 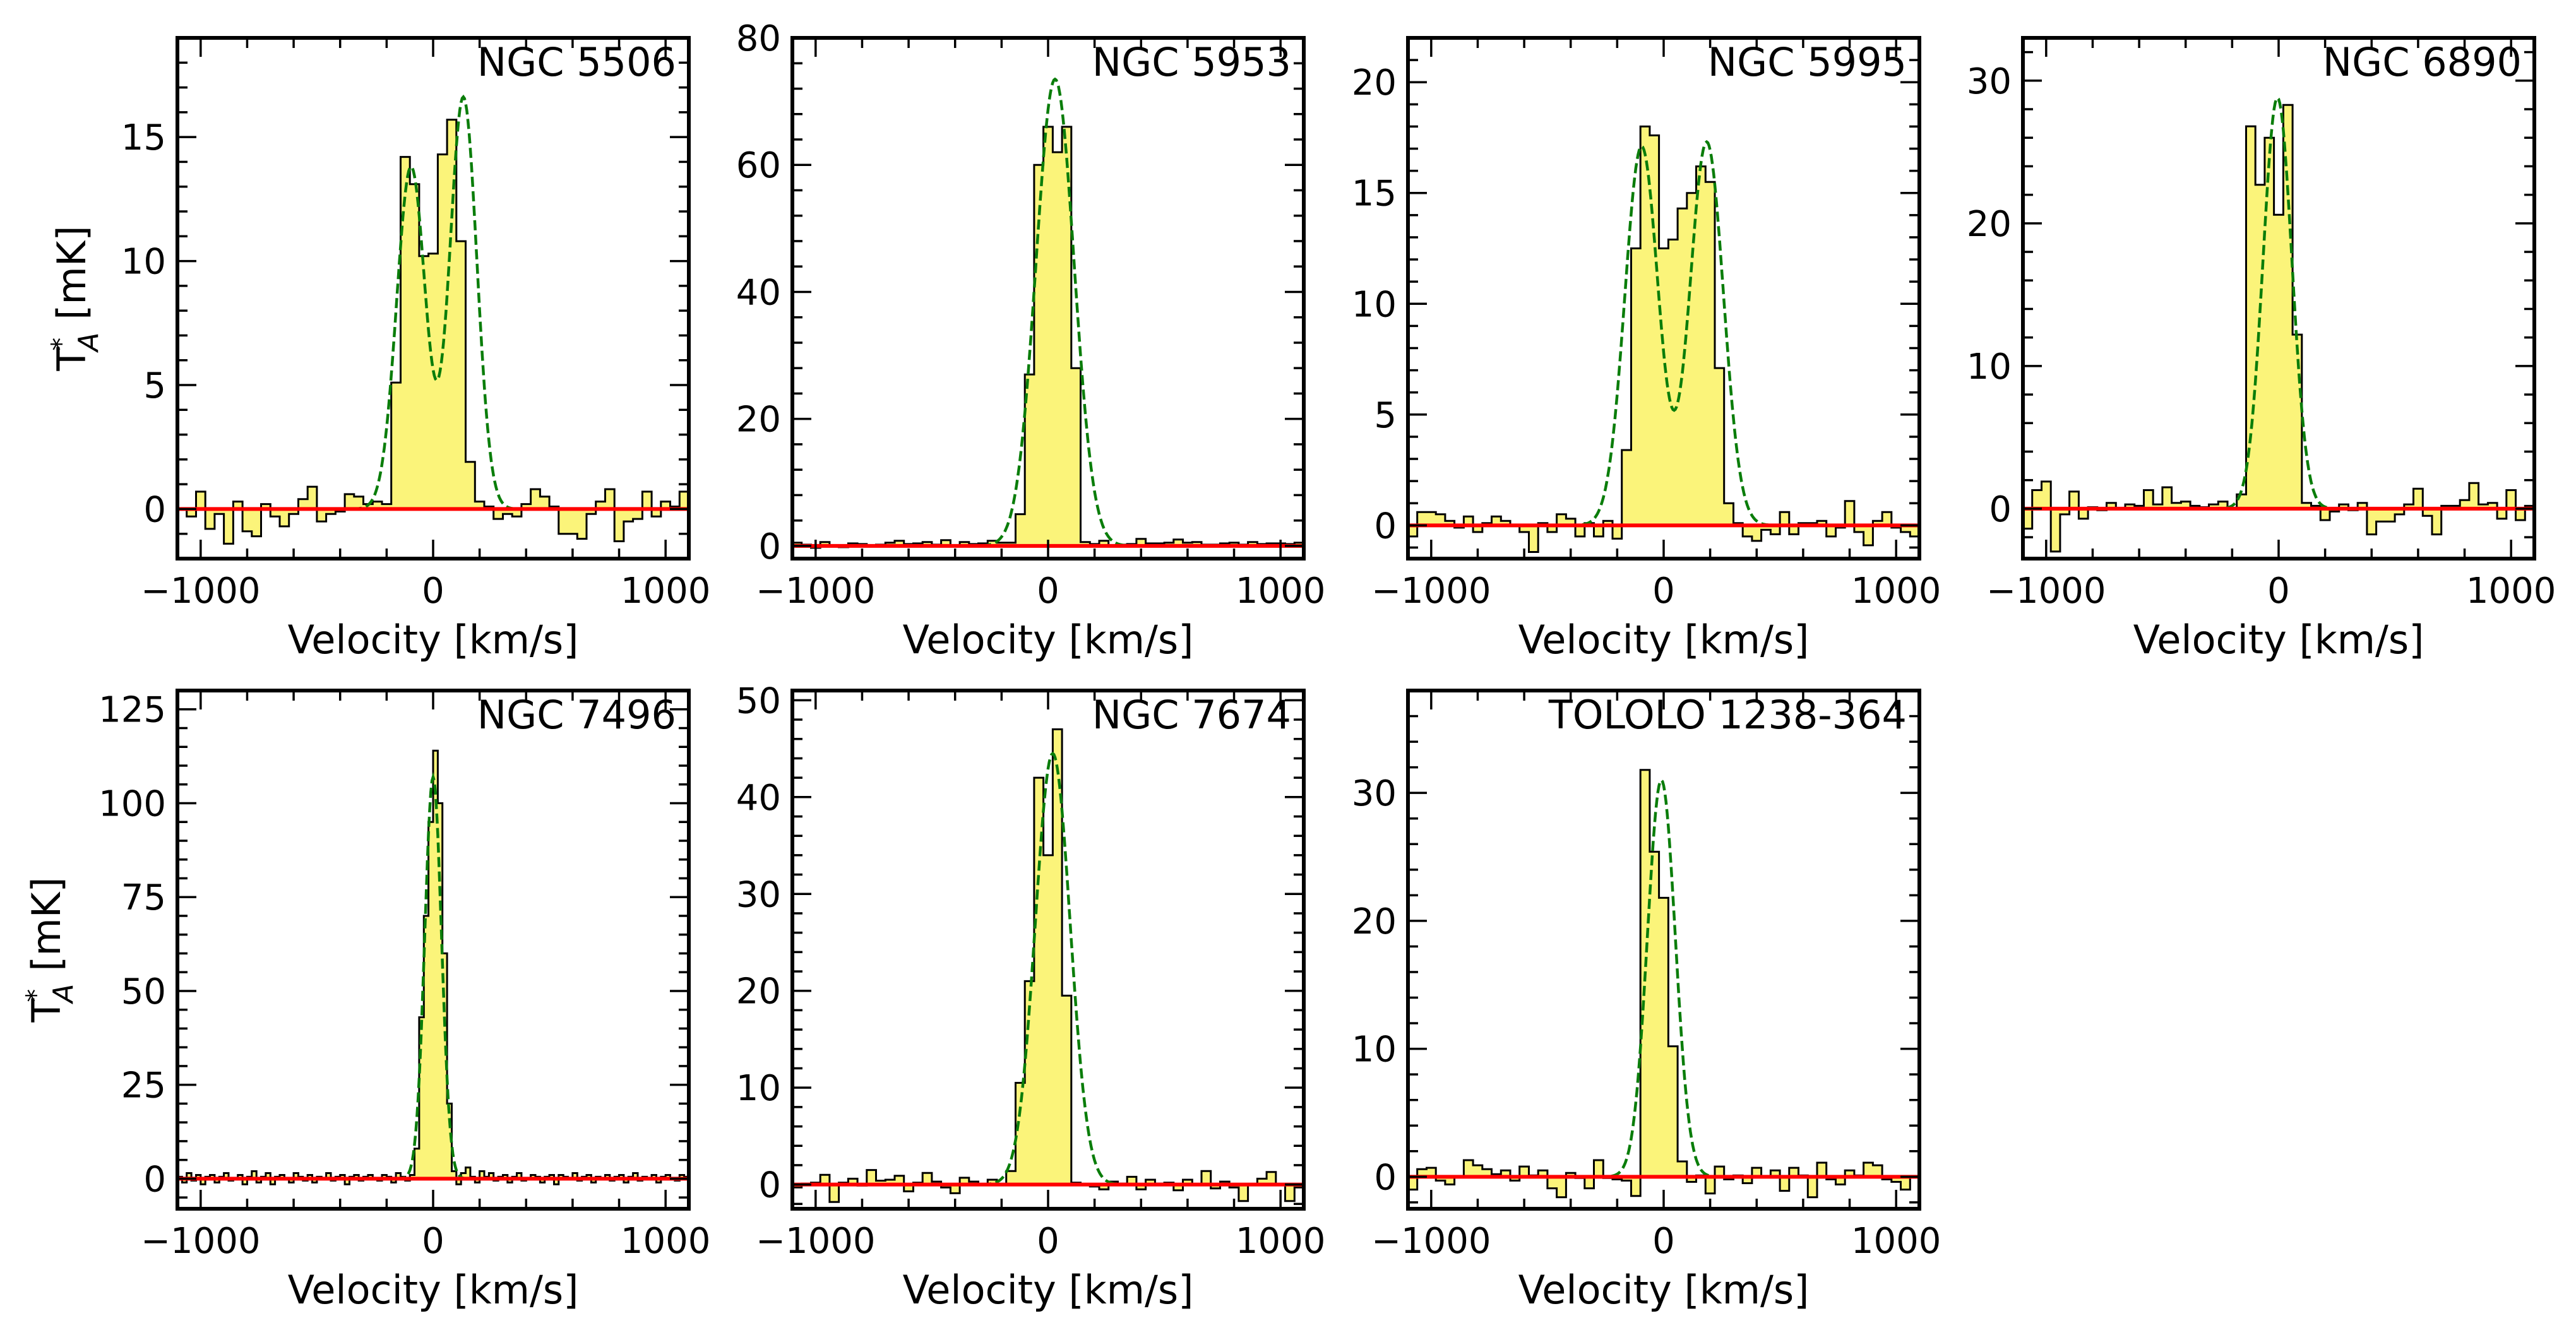 What do you see at coordinates (1191, 62) in the screenshot?
I see `panel-name-label: NGC 5953` at bounding box center [1191, 62].